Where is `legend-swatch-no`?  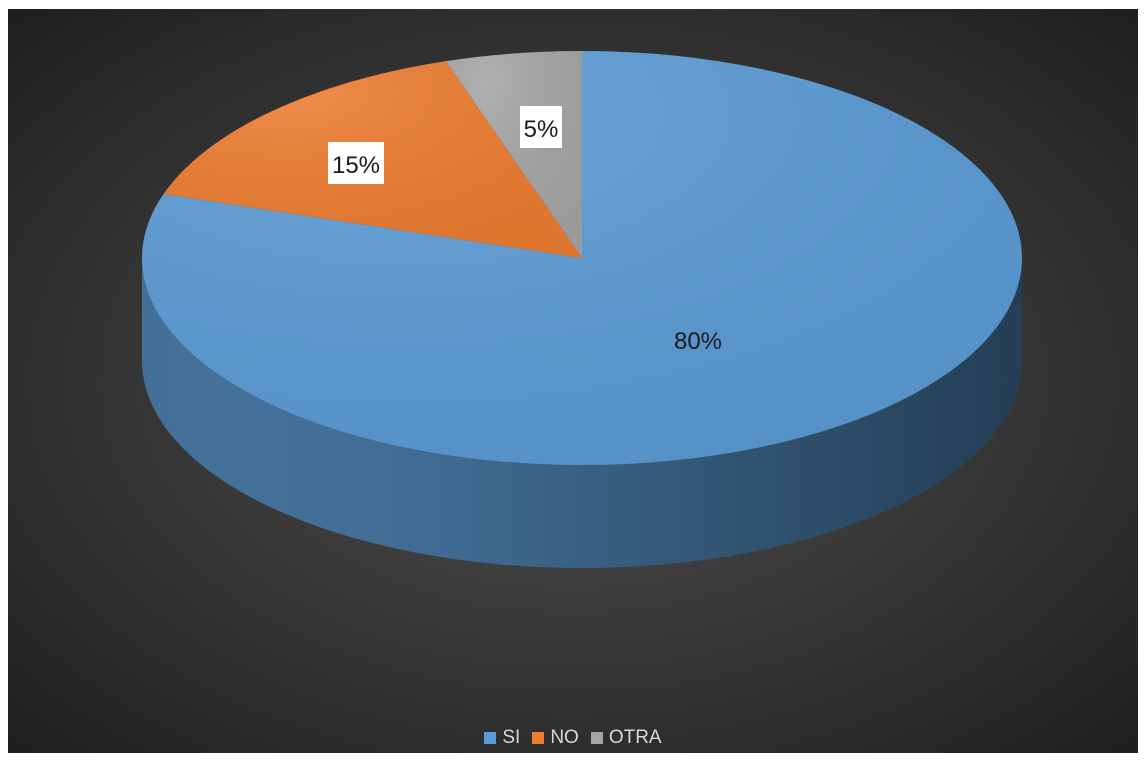
legend-swatch-no is located at coordinates (538, 738).